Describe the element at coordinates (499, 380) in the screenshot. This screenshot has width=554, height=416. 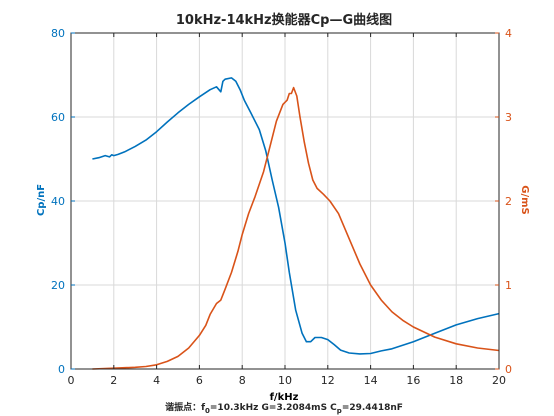
I see `x-tick-label: 20` at that location.